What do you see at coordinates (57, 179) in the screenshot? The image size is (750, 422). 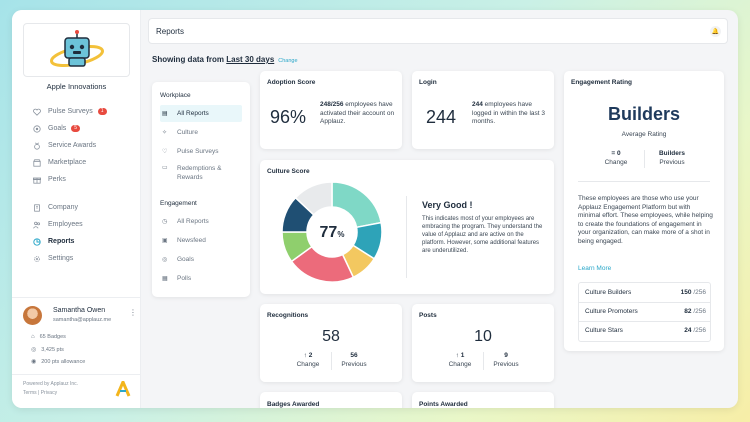 I see `sidebar-item-label: Perks` at bounding box center [57, 179].